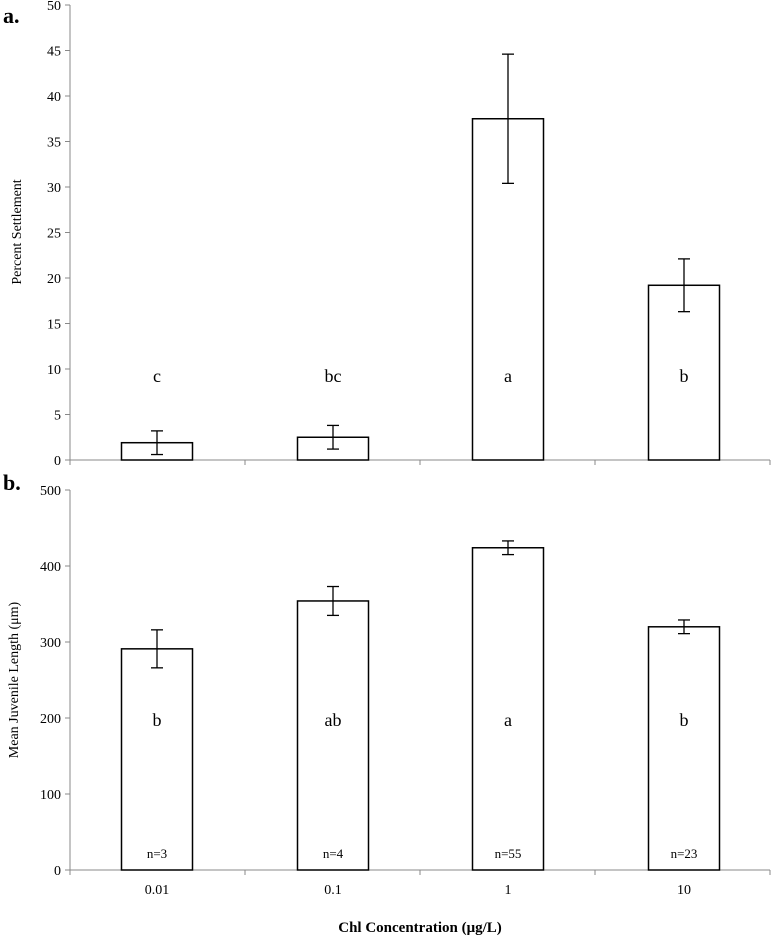  I want to click on panel-b-y-tick-label: 0, so click(57, 871).